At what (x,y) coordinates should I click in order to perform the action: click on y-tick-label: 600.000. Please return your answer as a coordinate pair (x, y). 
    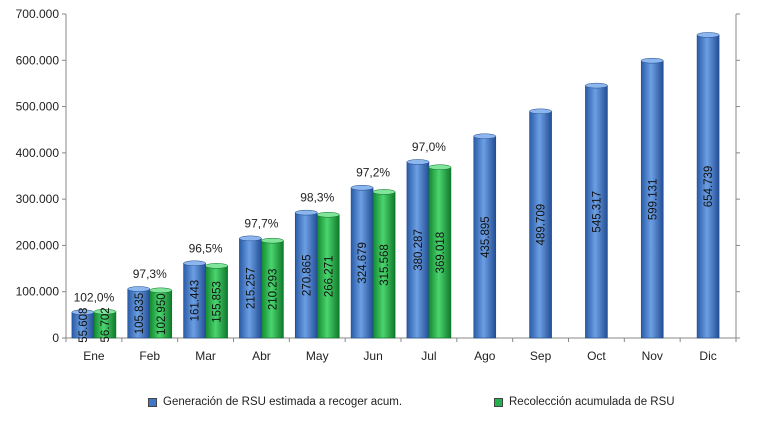
    Looking at the image, I should click on (38, 60).